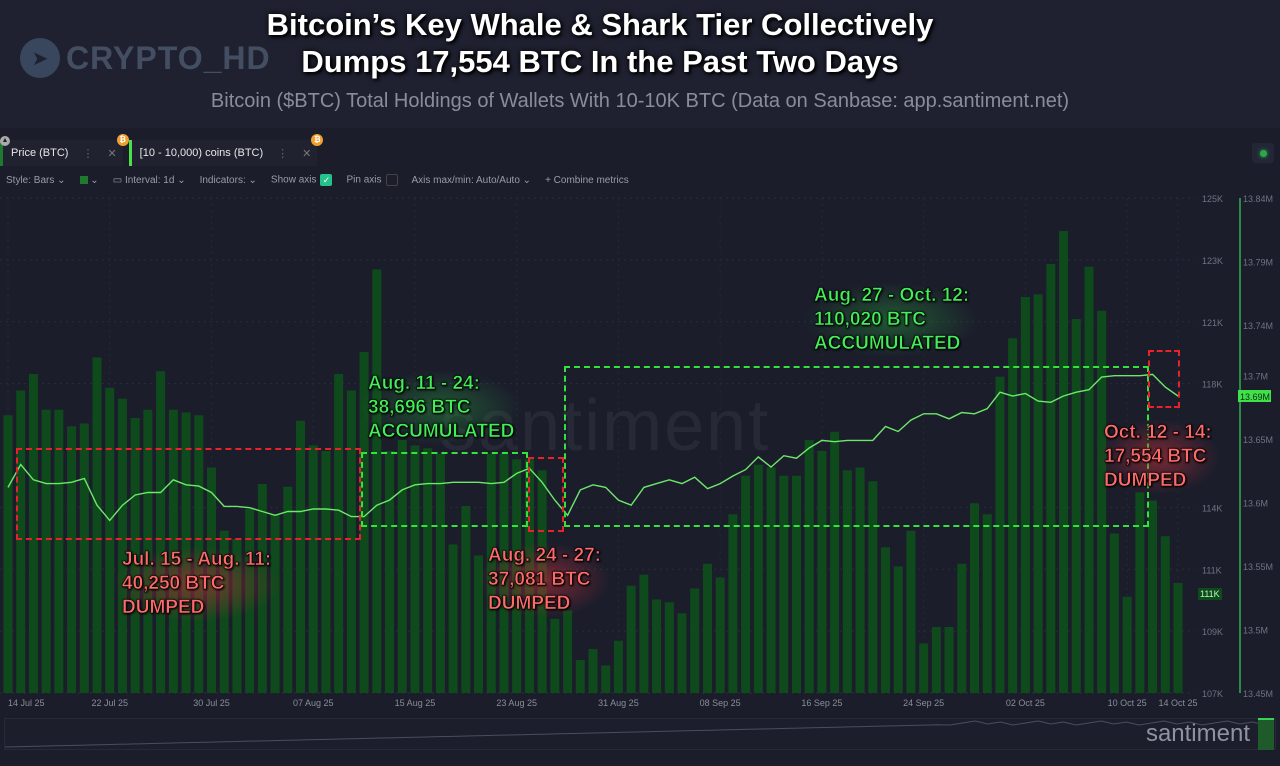 The width and height of the screenshot is (1280, 766). Describe the element at coordinates (887, 344) in the screenshot. I see `annotation-line: ACCUMULATED` at that location.